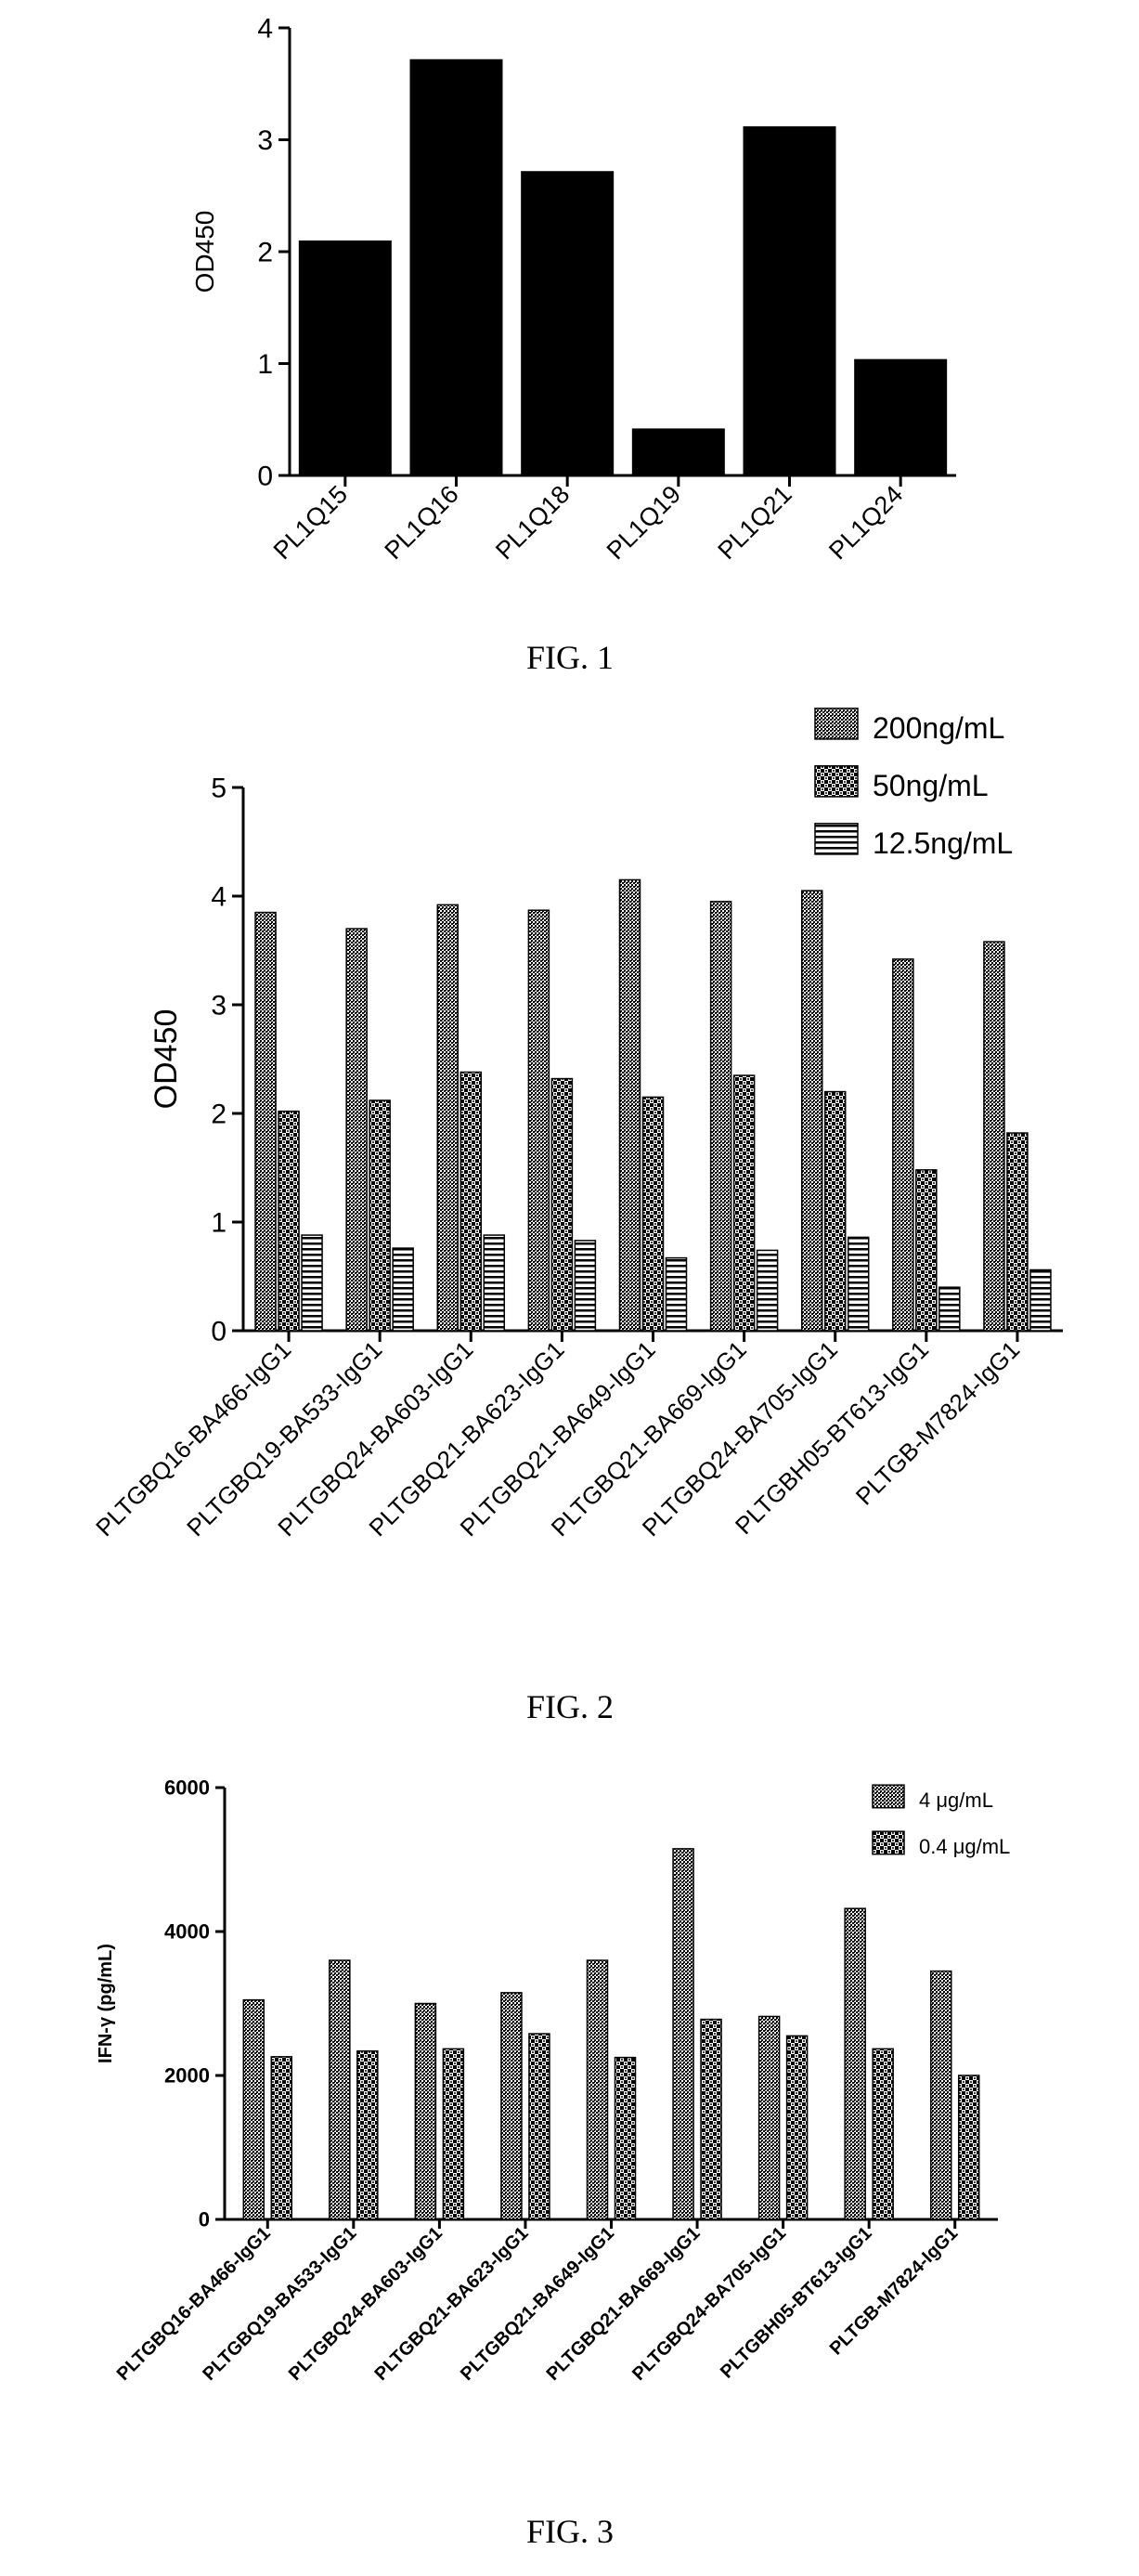 This screenshot has height=2576, width=1139. Describe the element at coordinates (532, 522) in the screenshot. I see `x-tick-label: PL1Q18` at that location.